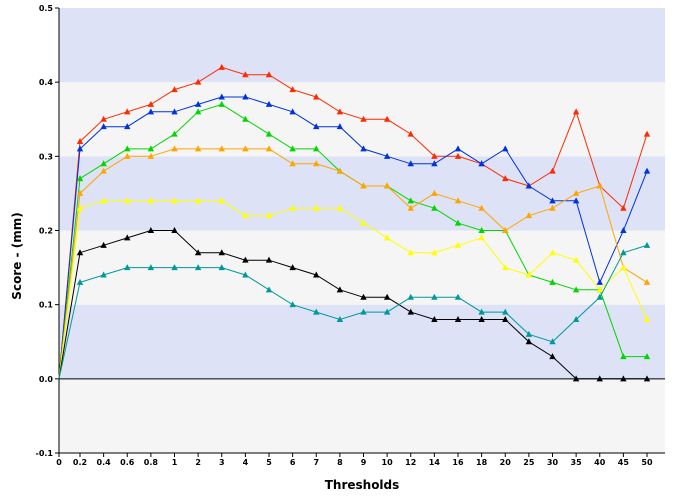  What do you see at coordinates (269, 462) in the screenshot?
I see `x-tick-label: 5` at bounding box center [269, 462].